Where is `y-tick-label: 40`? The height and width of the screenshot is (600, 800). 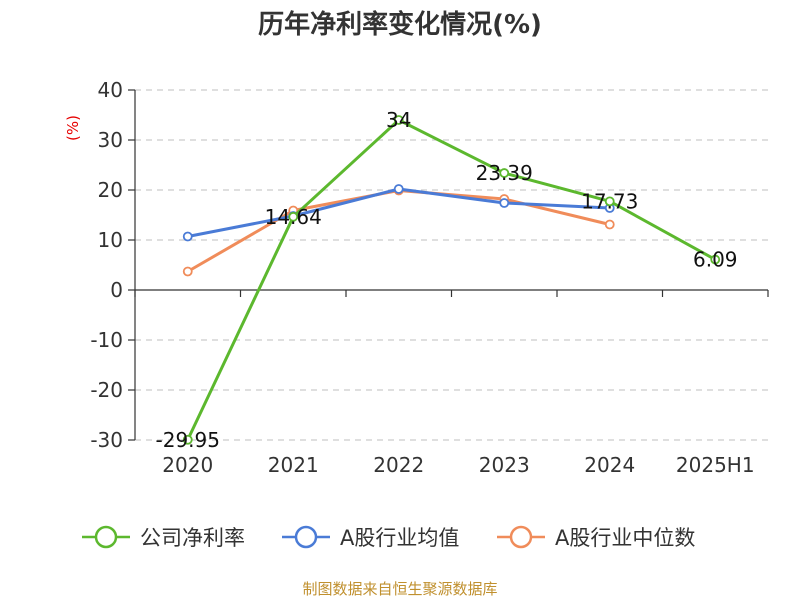
y-tick-label: 40 is located at coordinates (110, 90).